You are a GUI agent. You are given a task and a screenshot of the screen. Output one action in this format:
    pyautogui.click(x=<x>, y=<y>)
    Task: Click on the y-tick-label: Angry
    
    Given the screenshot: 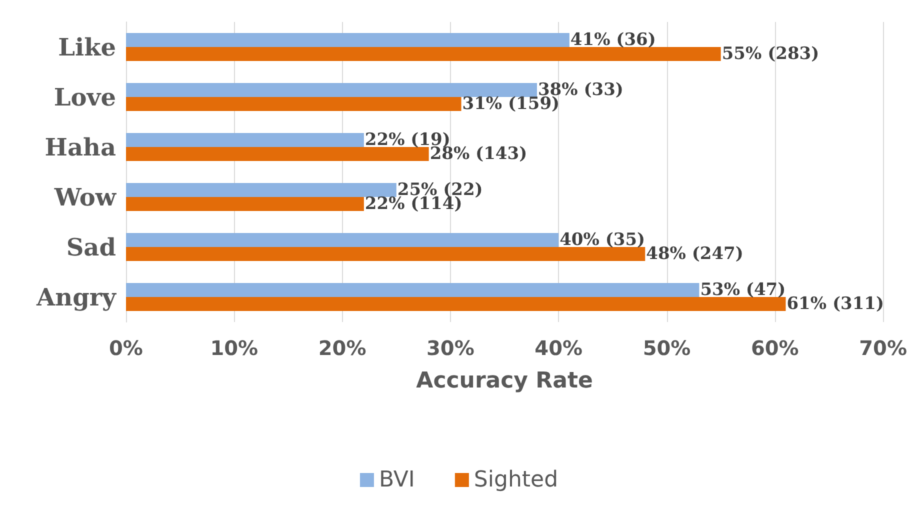 What is the action you would take?
    pyautogui.click(x=77, y=297)
    